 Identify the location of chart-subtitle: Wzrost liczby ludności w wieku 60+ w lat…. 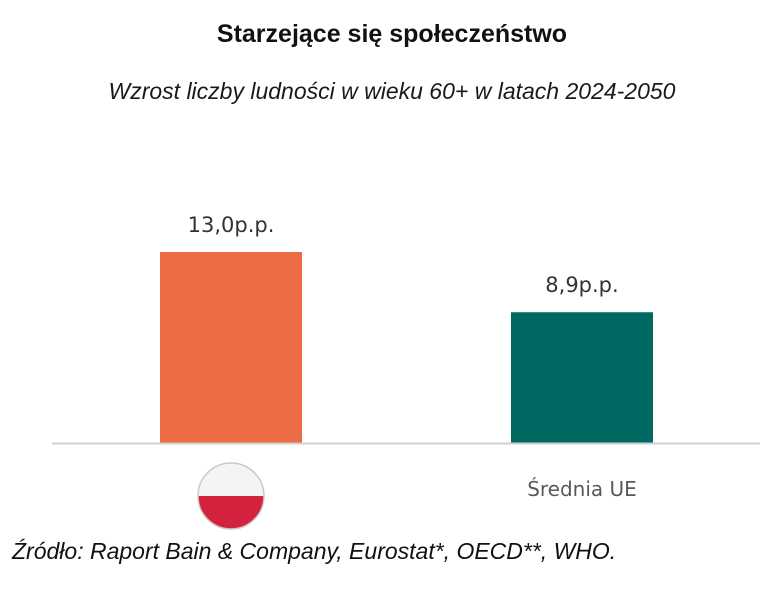
(392, 91).